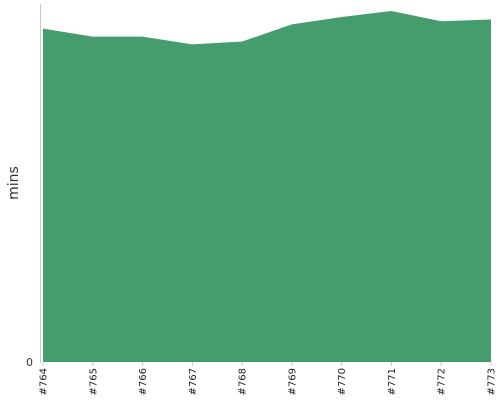  I want to click on x-tick-label: #767, so click(193, 381).